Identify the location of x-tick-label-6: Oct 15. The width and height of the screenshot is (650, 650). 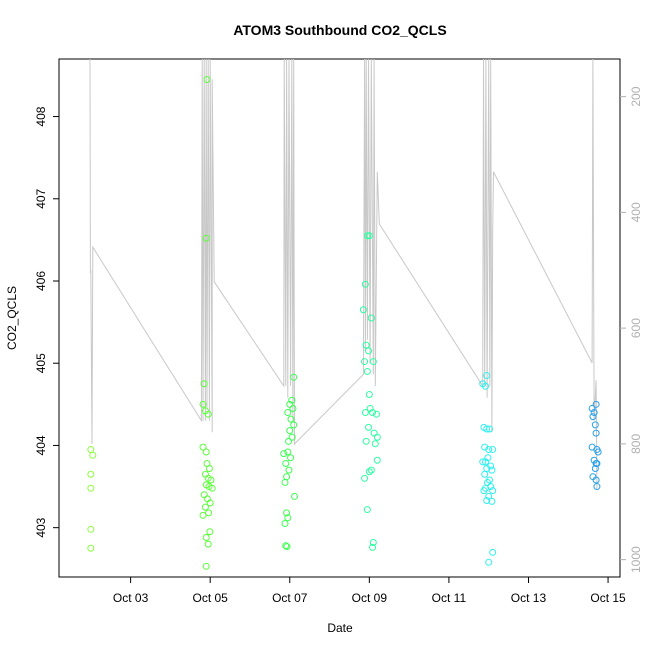
(608, 598).